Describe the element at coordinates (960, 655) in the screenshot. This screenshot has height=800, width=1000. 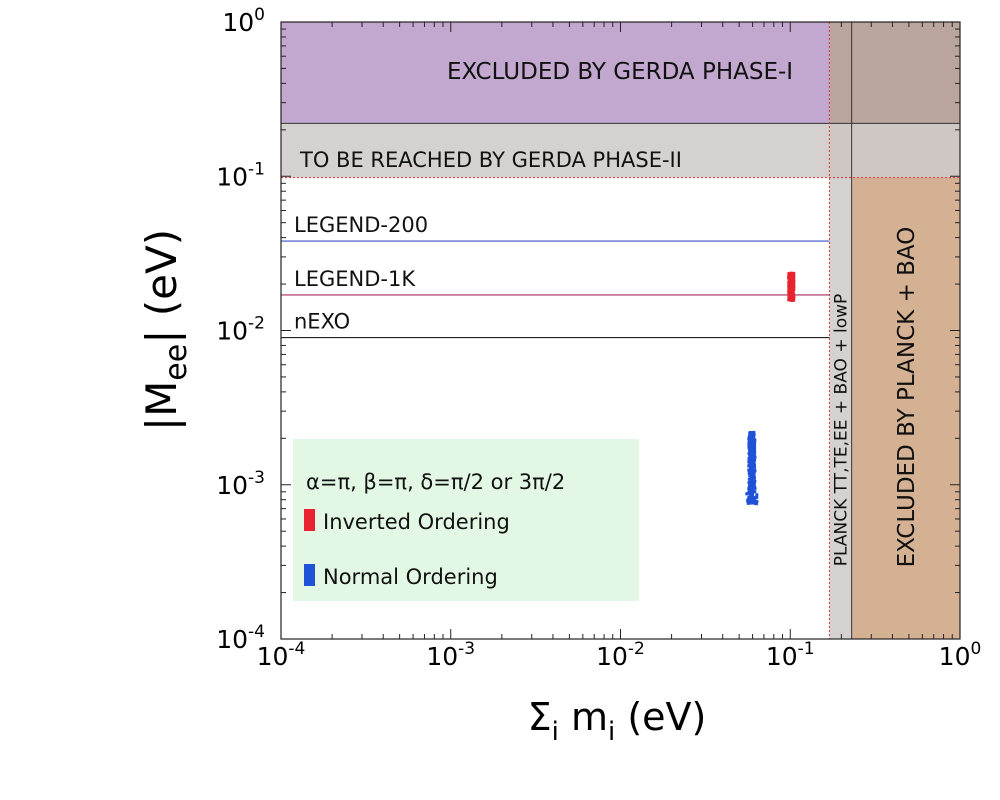
I see `x-tick-label-4: 10⁰` at that location.